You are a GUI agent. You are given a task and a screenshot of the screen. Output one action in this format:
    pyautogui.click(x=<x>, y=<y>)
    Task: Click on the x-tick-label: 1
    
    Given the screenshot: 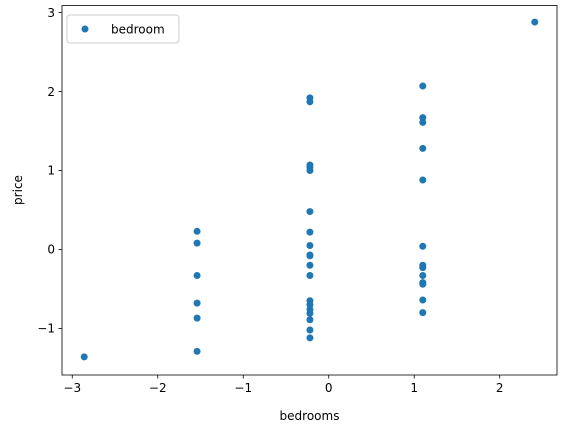 What is the action you would take?
    pyautogui.click(x=414, y=388)
    